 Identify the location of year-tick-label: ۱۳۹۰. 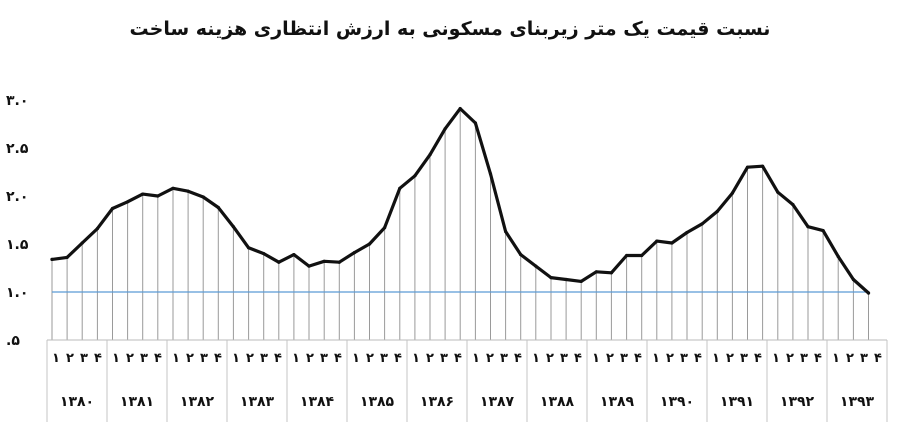
(677, 402).